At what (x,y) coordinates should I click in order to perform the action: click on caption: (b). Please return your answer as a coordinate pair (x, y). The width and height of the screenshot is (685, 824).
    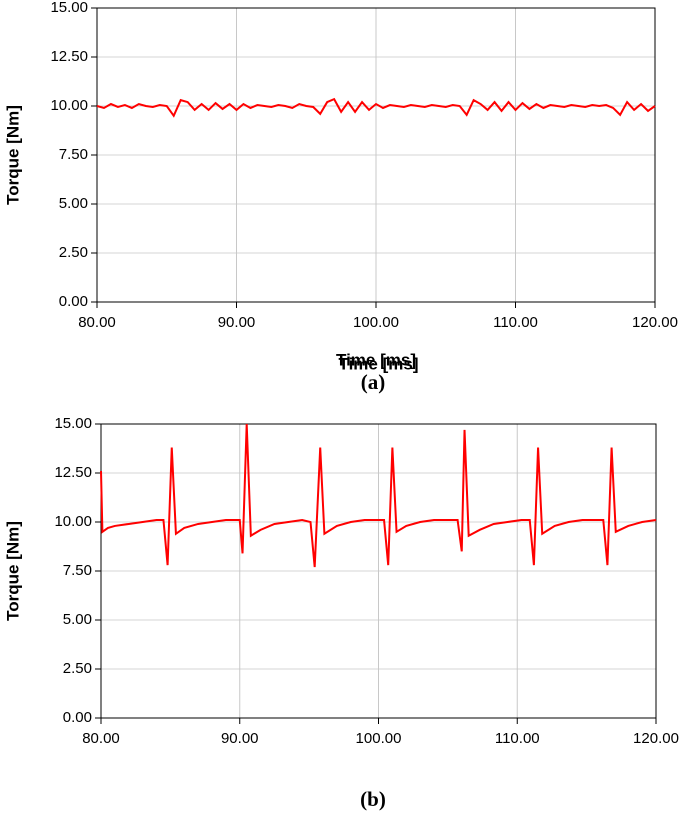
    Looking at the image, I should click on (373, 799).